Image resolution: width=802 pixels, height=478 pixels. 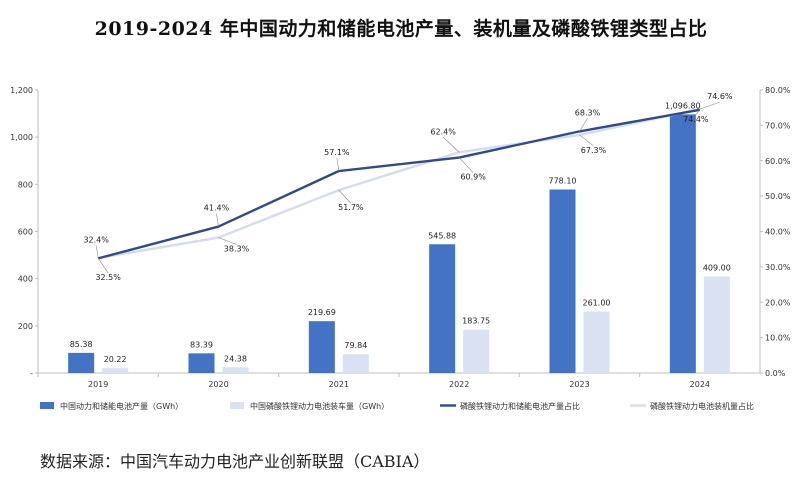 I want to click on legend-label: 中国磷酸铁锂动力电池装车量（GWh）, so click(x=319, y=406).